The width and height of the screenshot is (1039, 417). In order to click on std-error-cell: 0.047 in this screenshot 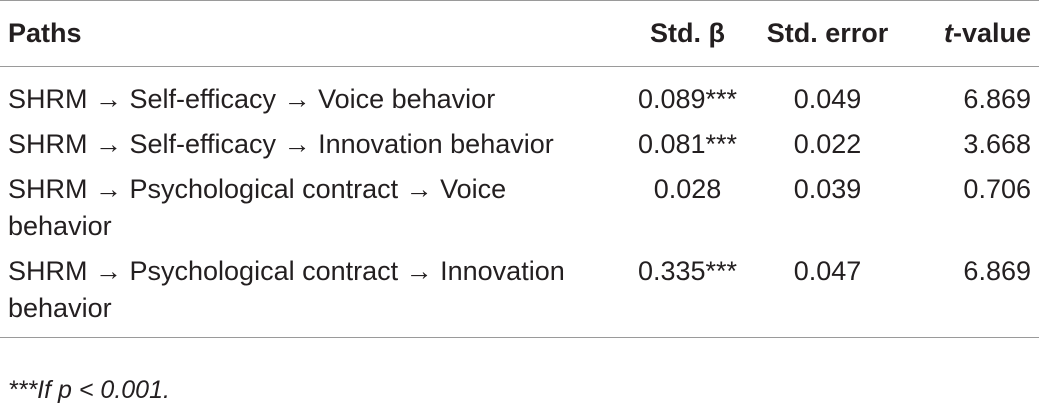, I will do `click(827, 291)`.